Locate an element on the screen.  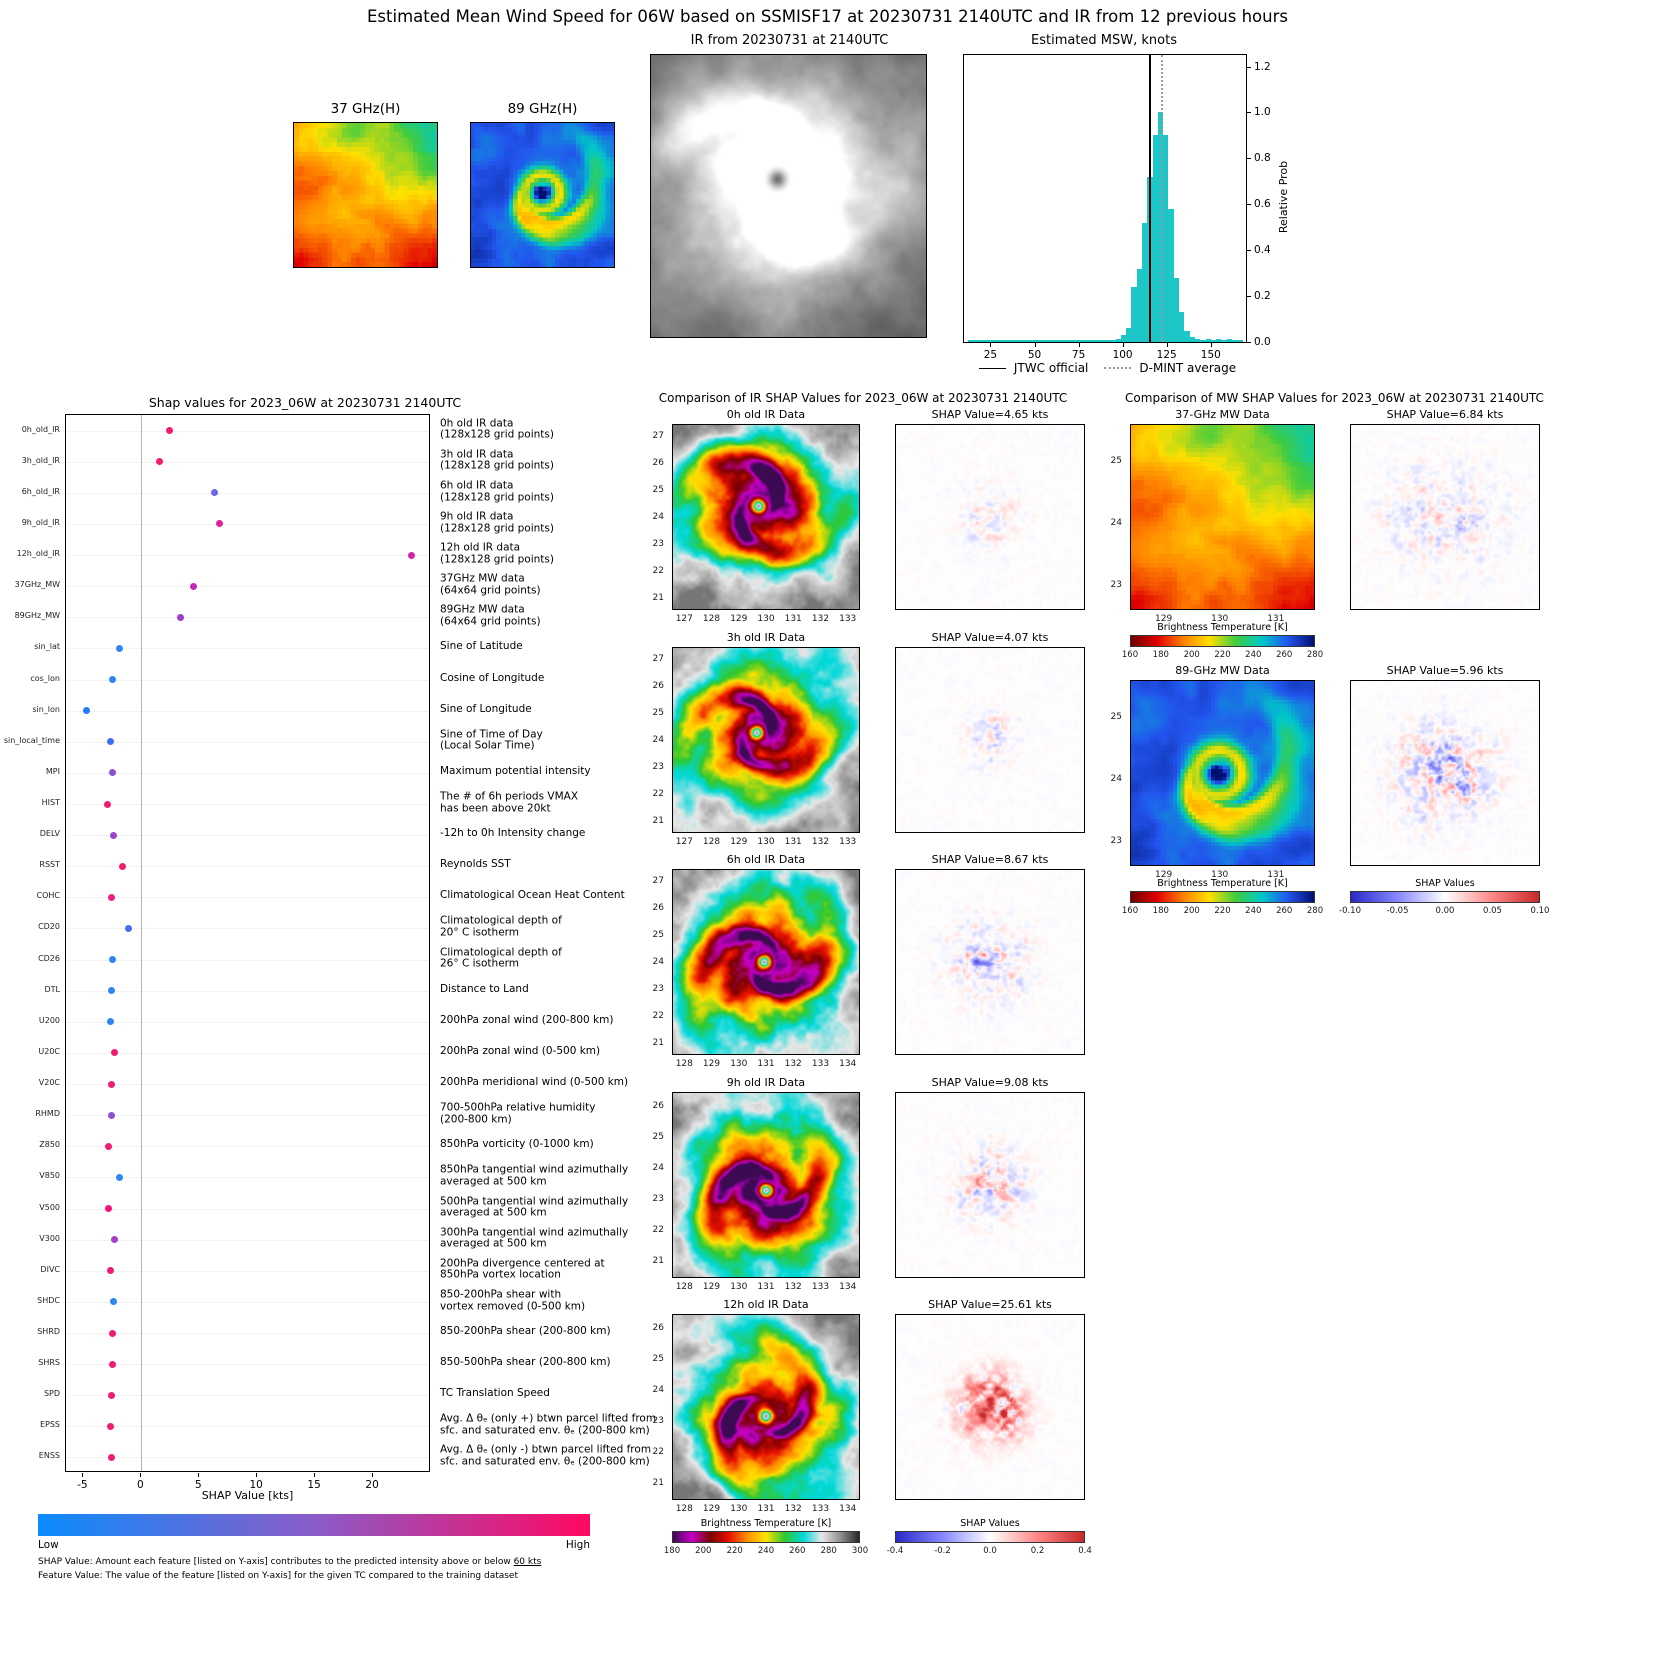
feature-label-Z850: Z850 is located at coordinates (49, 1145).